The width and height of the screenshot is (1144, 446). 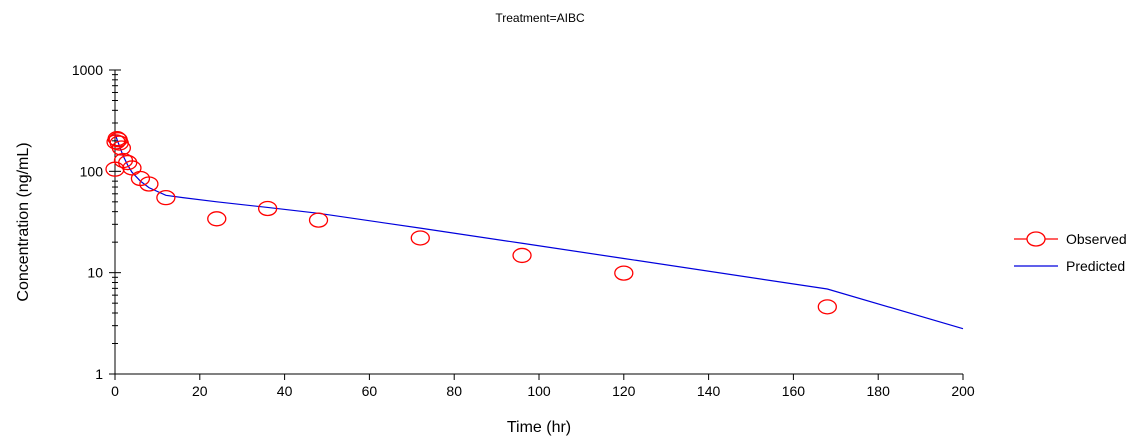 What do you see at coordinates (1070, 252) in the screenshot?
I see `legend: Observed Predicted` at bounding box center [1070, 252].